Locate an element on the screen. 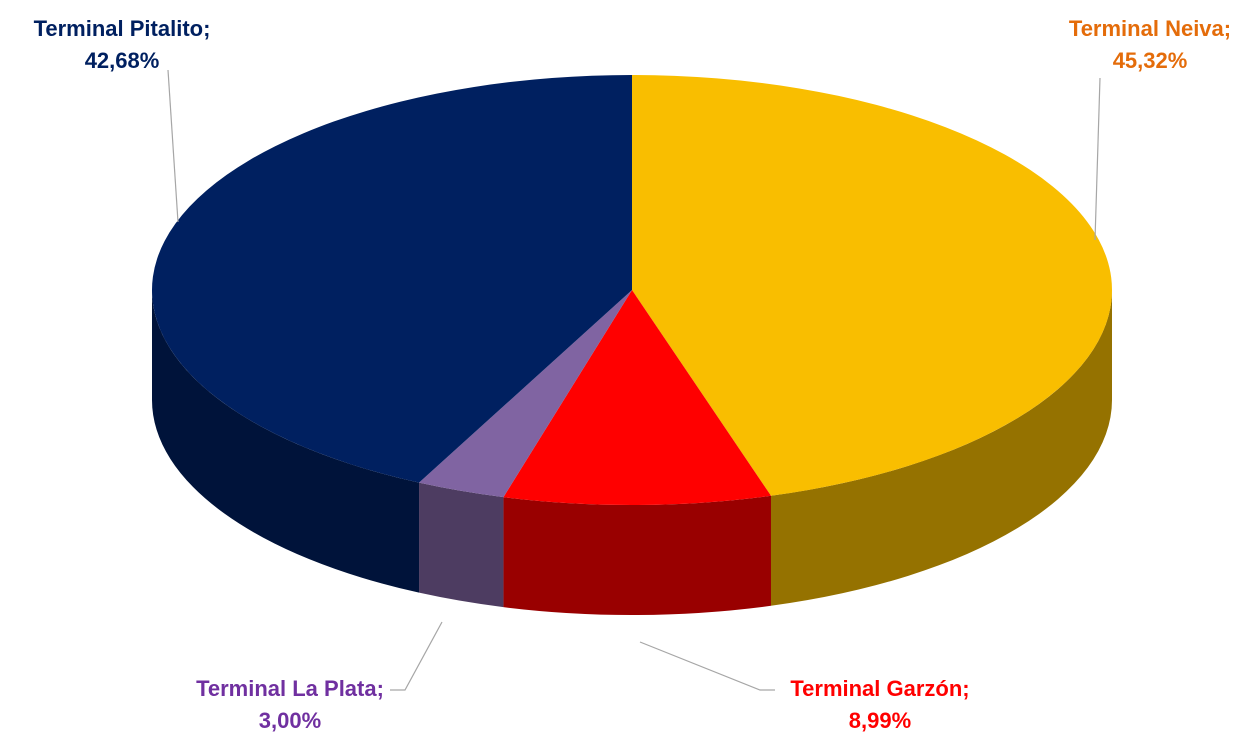 The image size is (1247, 732). data-label-name: Terminal Garzón; is located at coordinates (879, 688).